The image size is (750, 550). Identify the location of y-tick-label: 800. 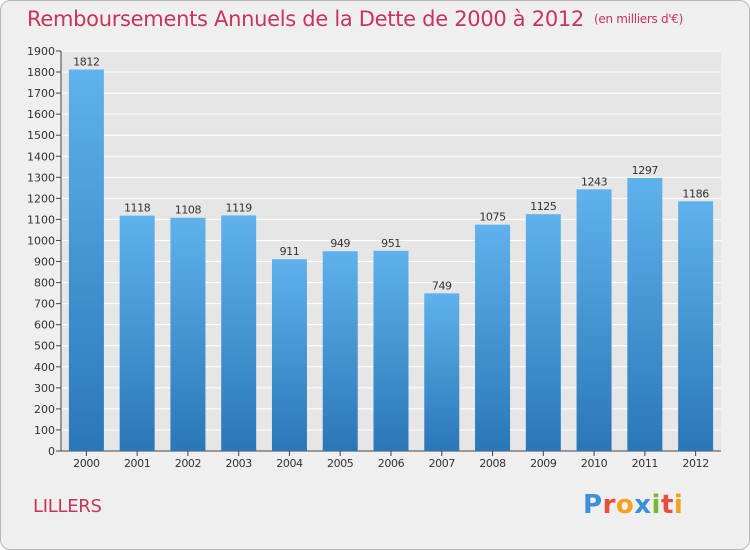
(44, 283).